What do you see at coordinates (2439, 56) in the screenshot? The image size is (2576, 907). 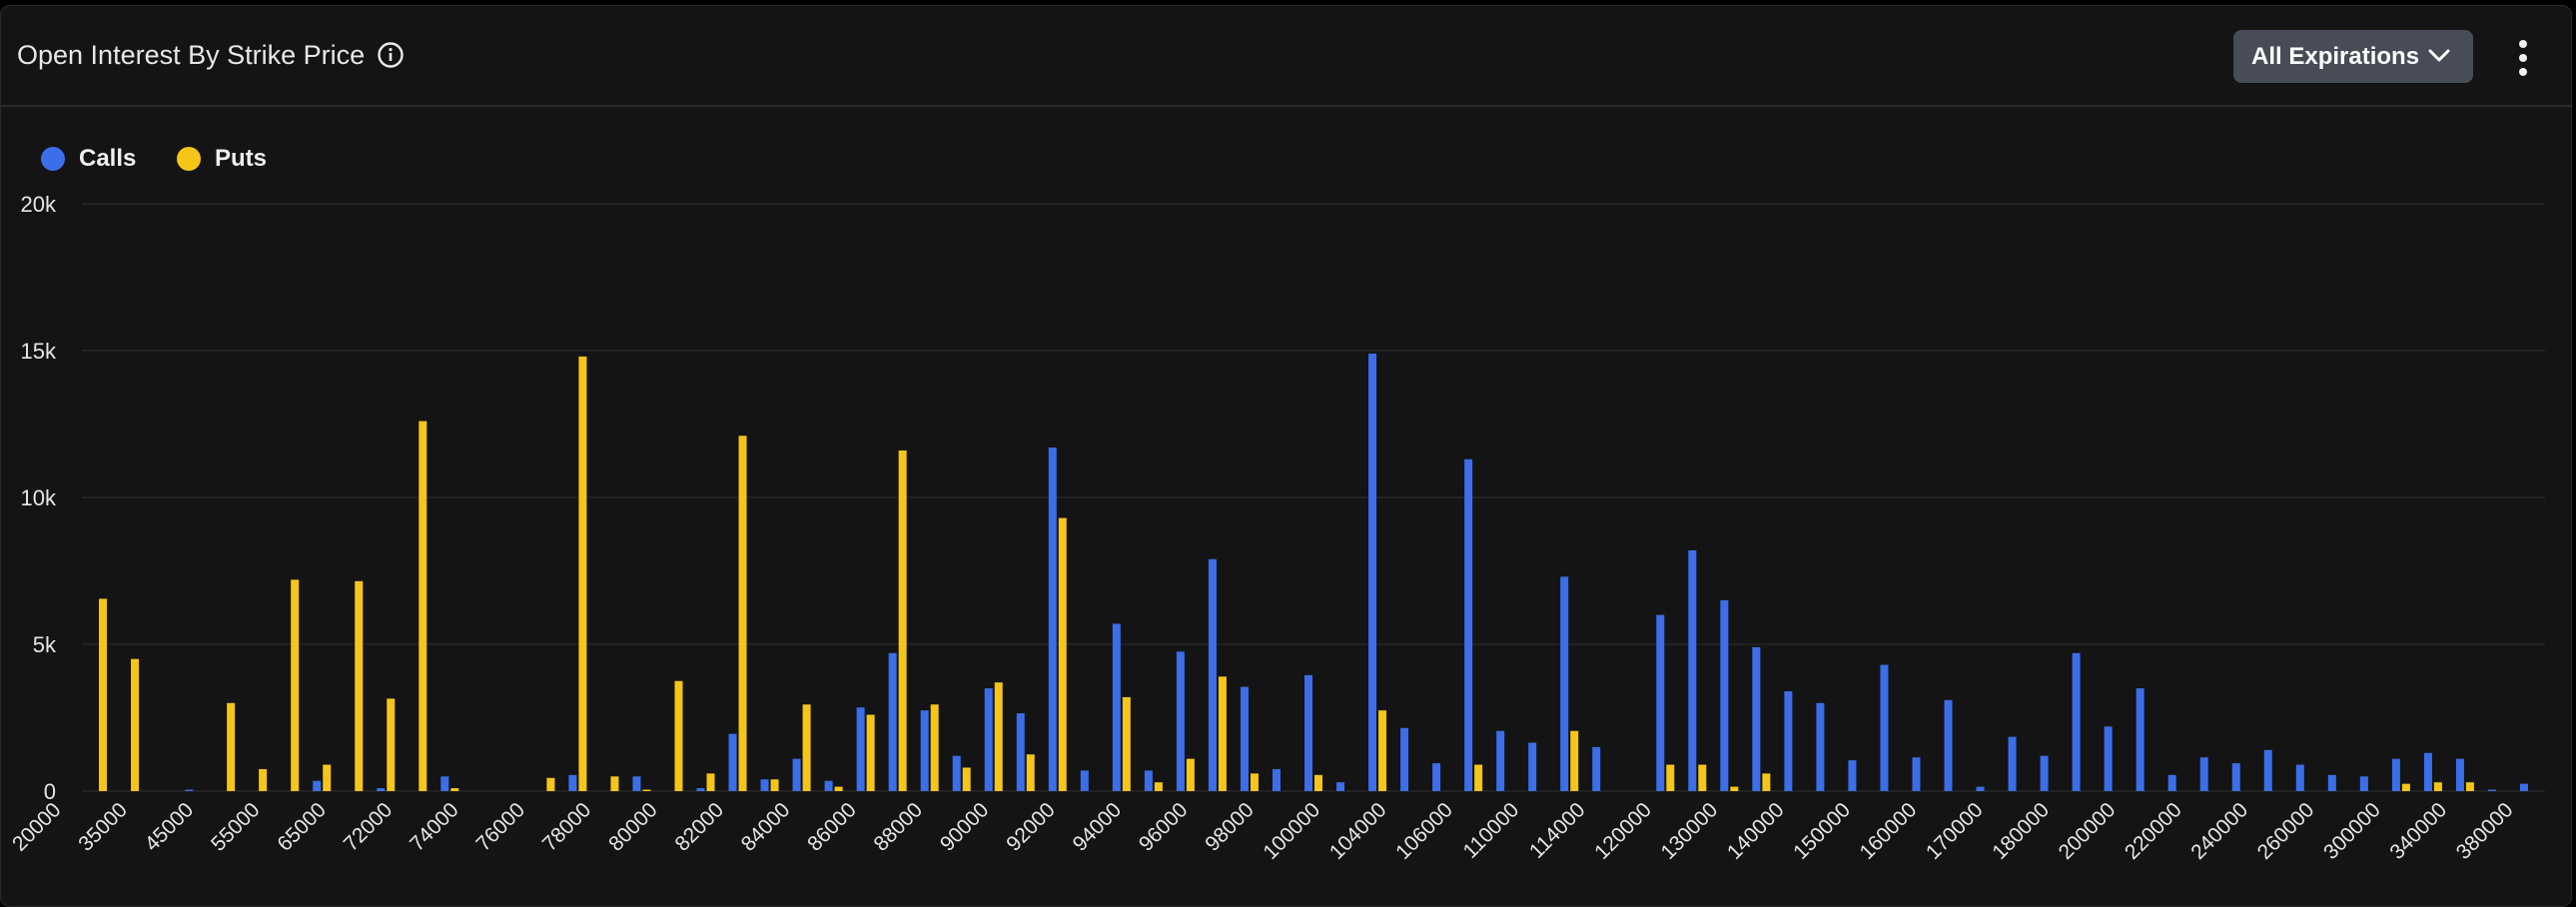 I see `chevron-down-icon` at bounding box center [2439, 56].